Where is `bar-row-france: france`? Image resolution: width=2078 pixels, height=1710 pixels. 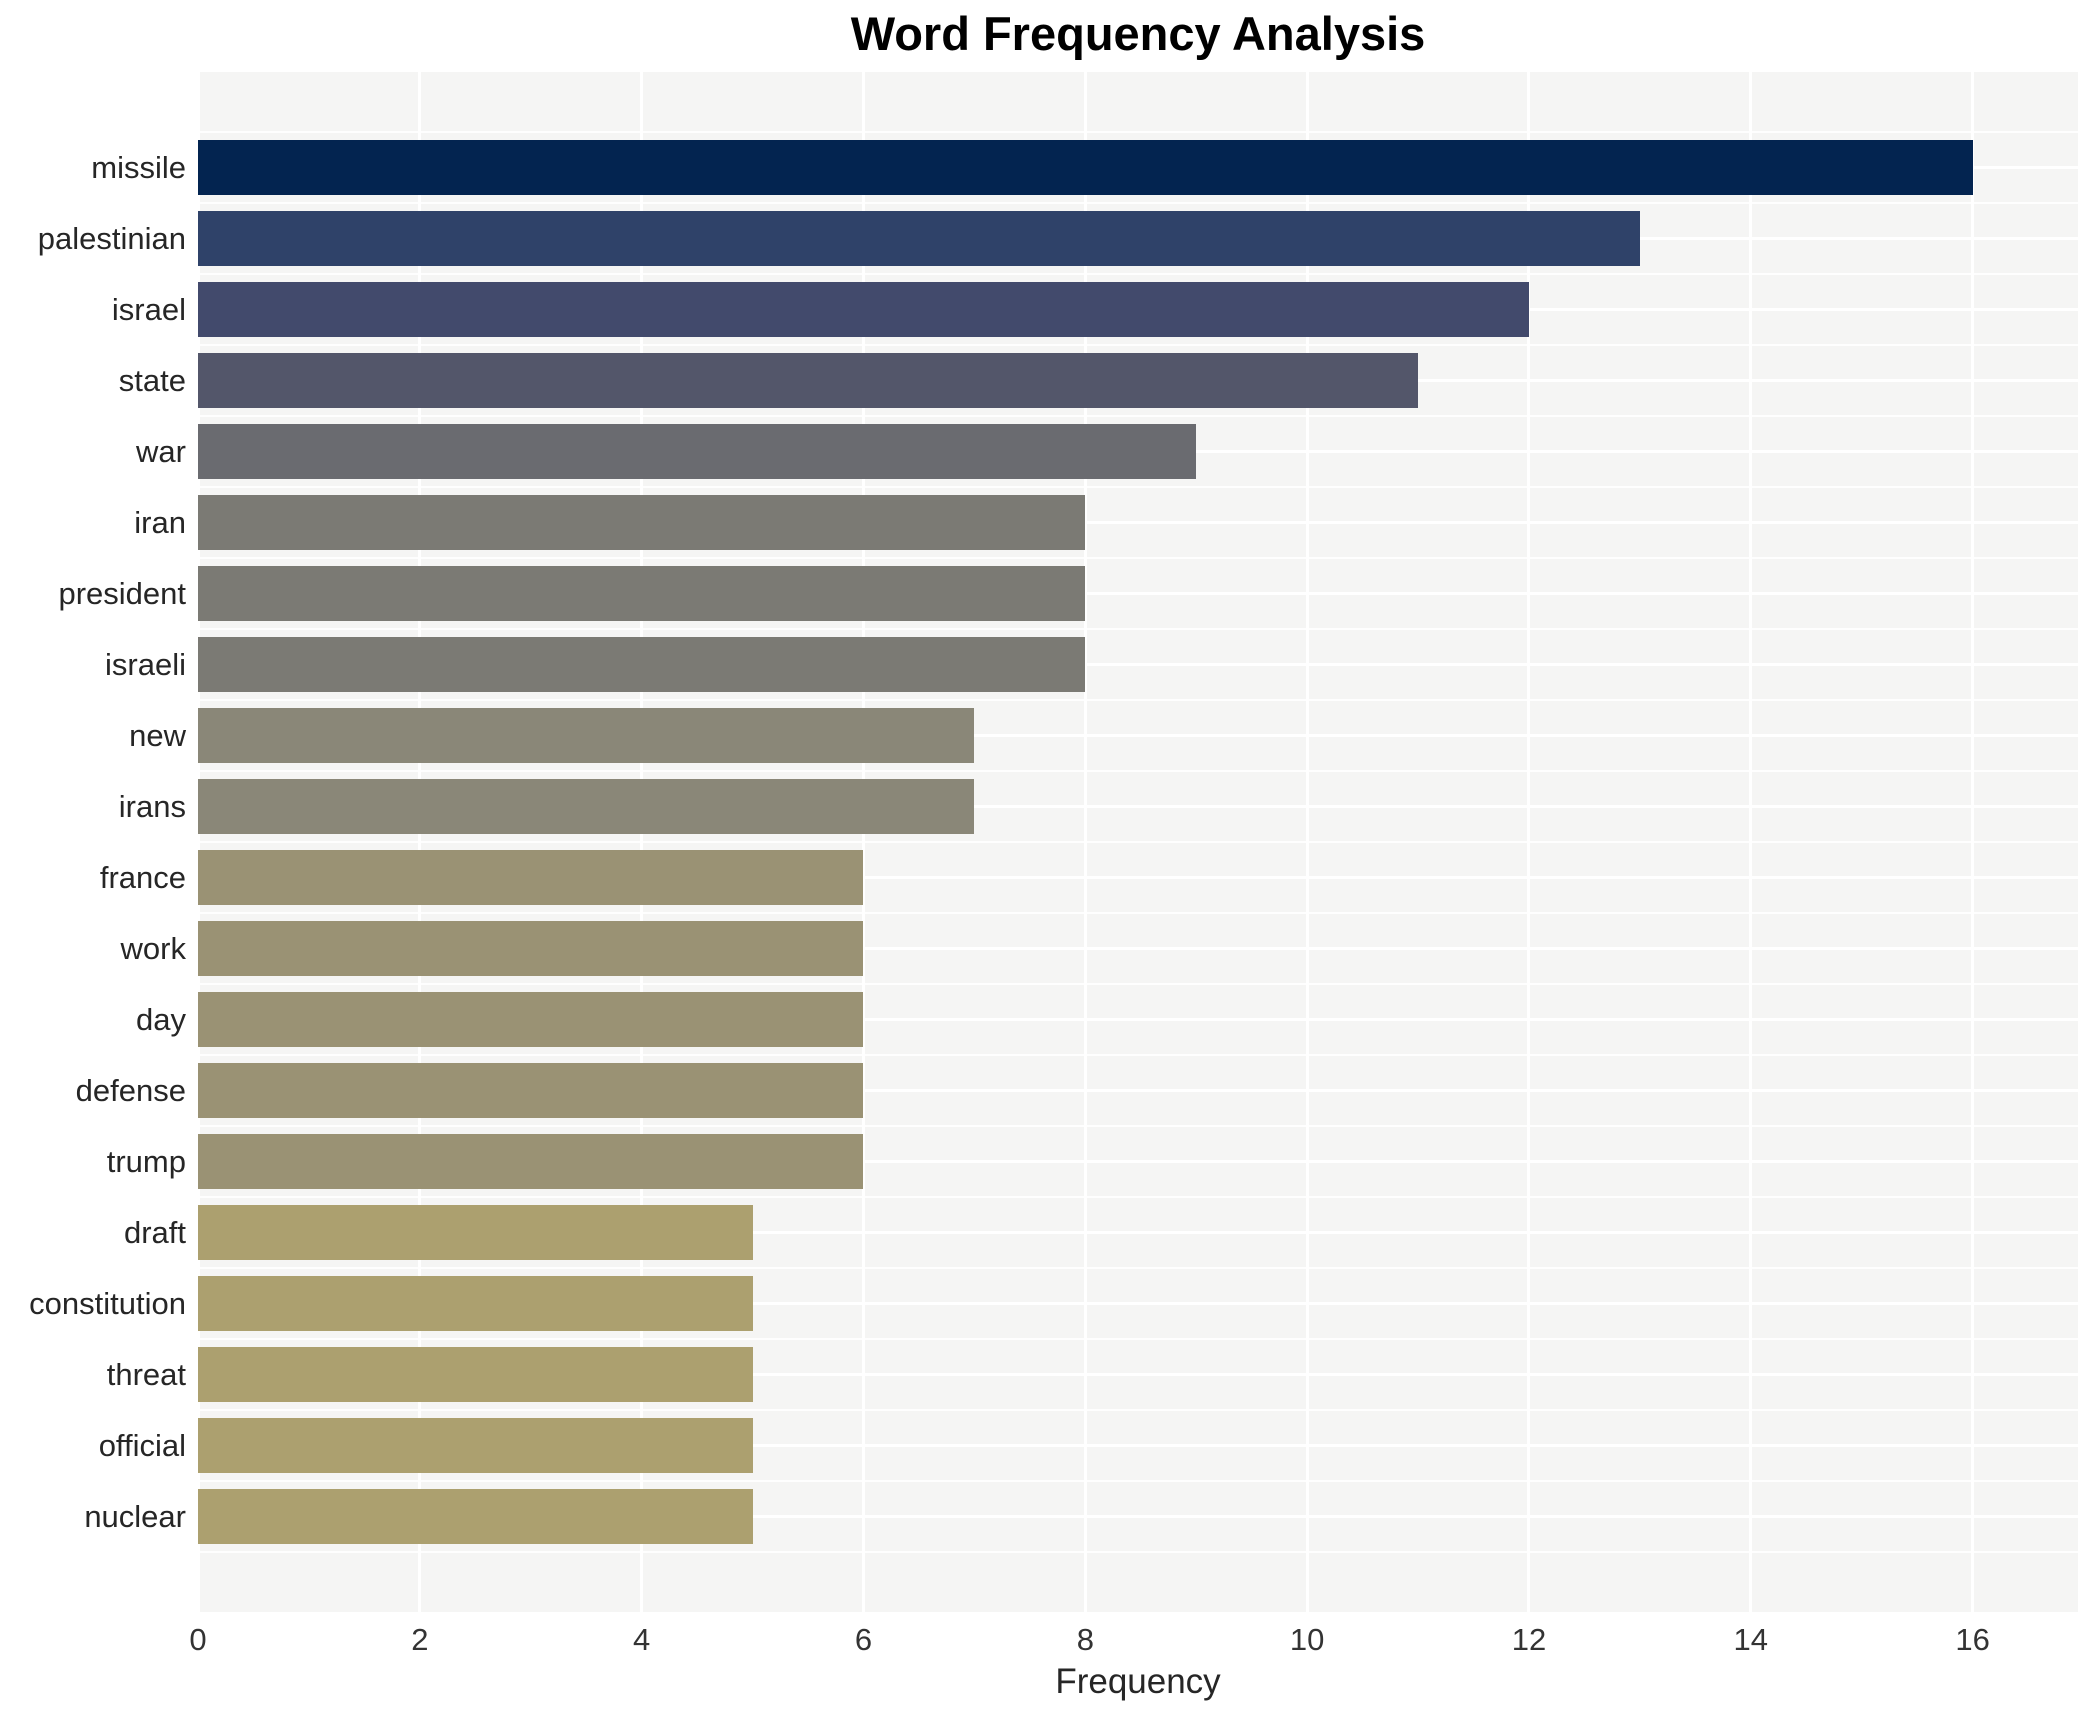
bar-row-france: france is located at coordinates (1089, 877).